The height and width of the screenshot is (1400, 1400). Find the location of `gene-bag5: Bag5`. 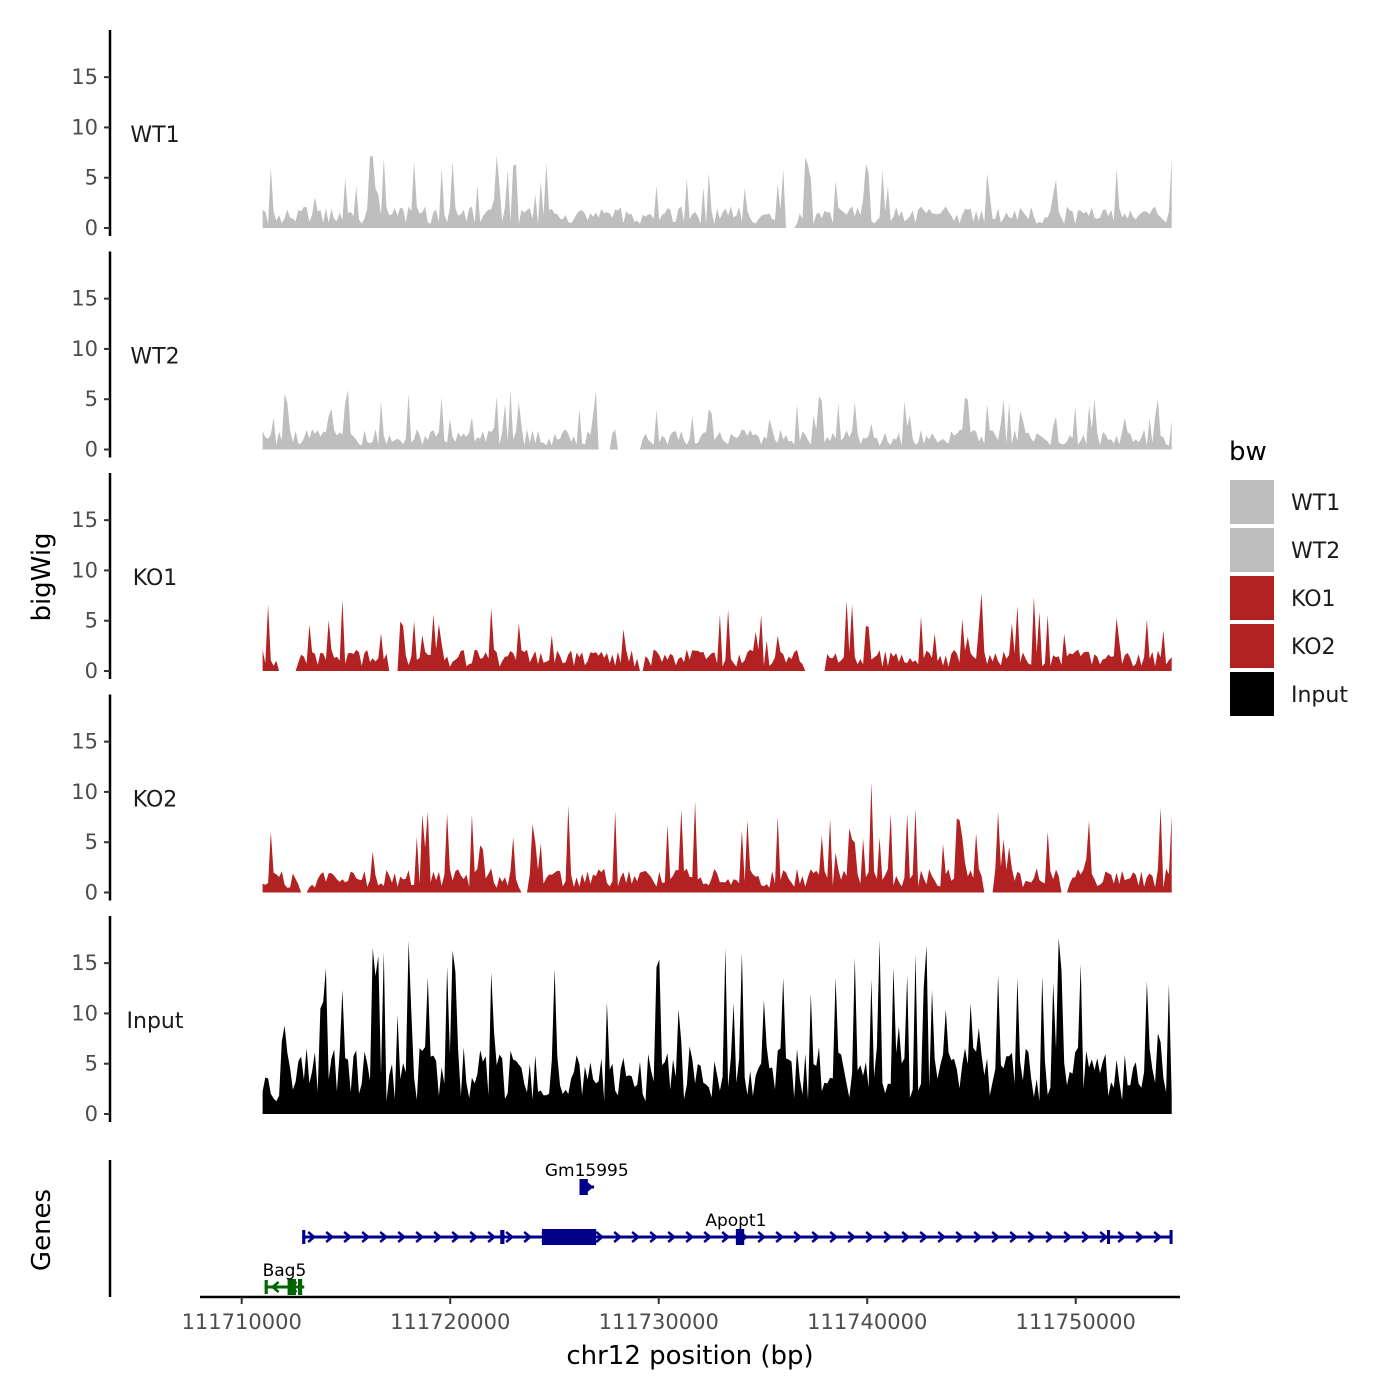

gene-bag5: Bag5 is located at coordinates (285, 1278).